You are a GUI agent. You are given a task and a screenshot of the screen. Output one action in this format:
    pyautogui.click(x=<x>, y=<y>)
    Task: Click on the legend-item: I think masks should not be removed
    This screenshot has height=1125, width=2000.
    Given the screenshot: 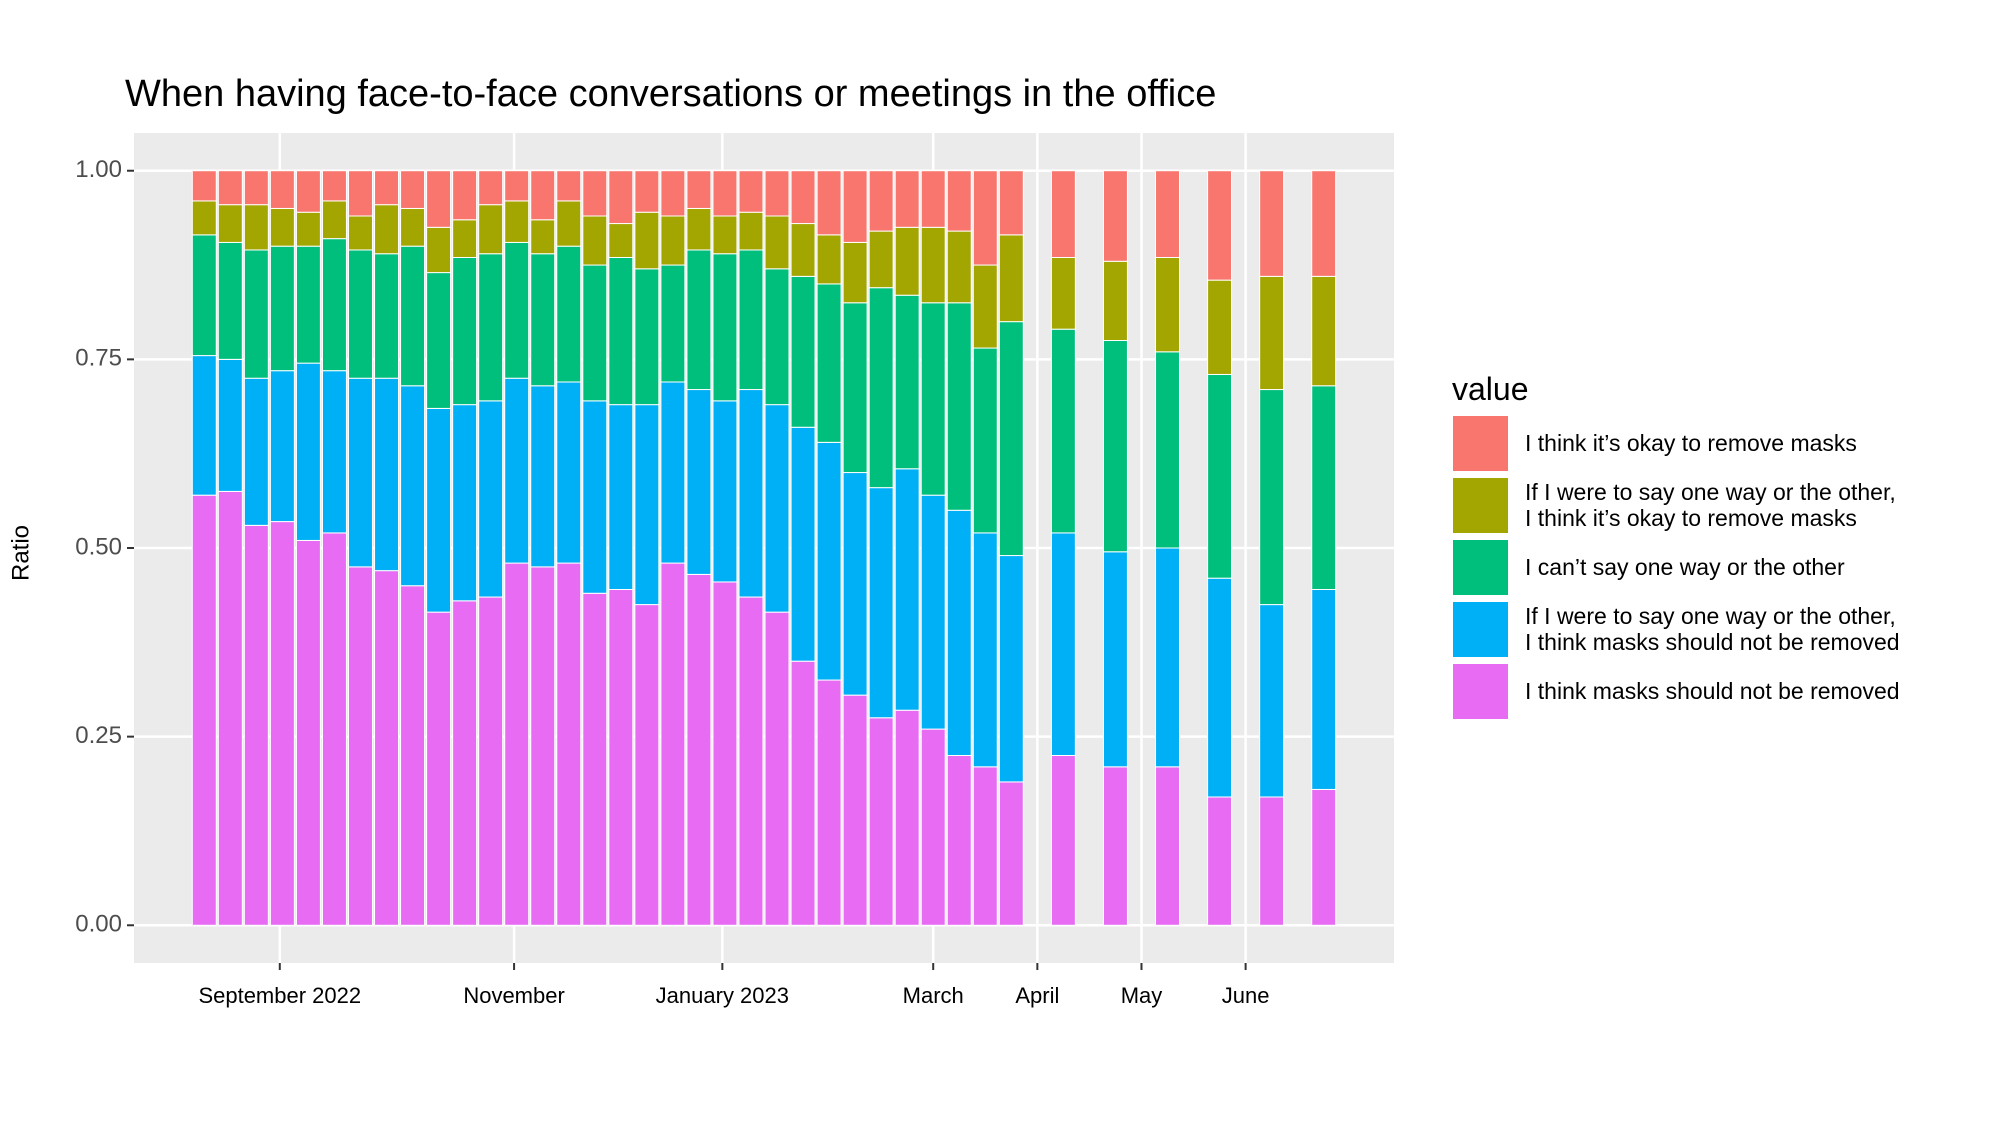 What is the action you would take?
    pyautogui.click(x=1676, y=691)
    